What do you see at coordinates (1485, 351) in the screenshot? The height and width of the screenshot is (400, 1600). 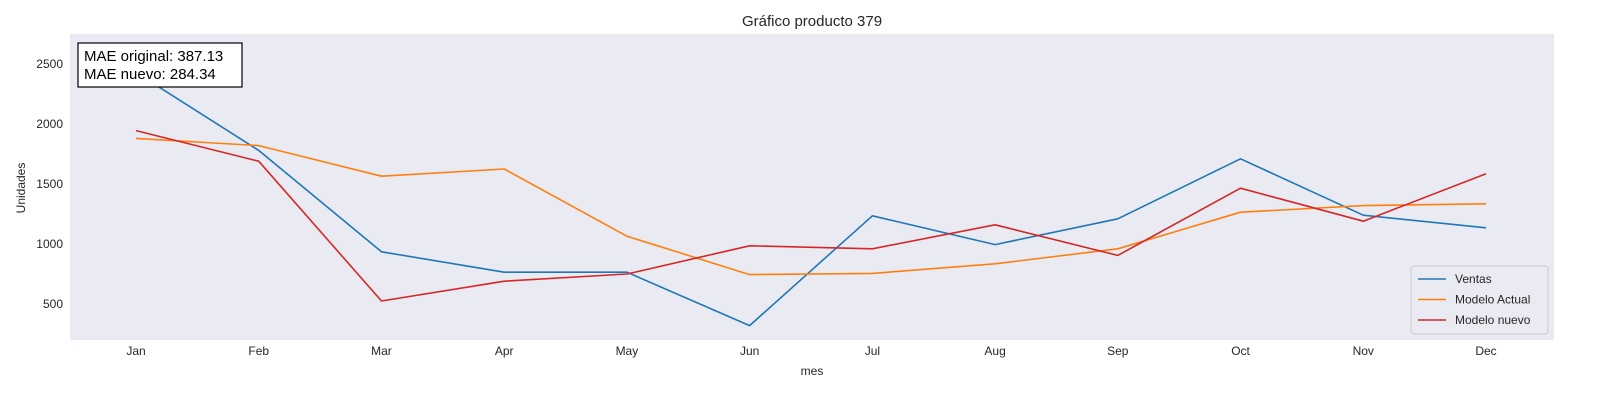 I see `x-tick-label: Dec` at bounding box center [1485, 351].